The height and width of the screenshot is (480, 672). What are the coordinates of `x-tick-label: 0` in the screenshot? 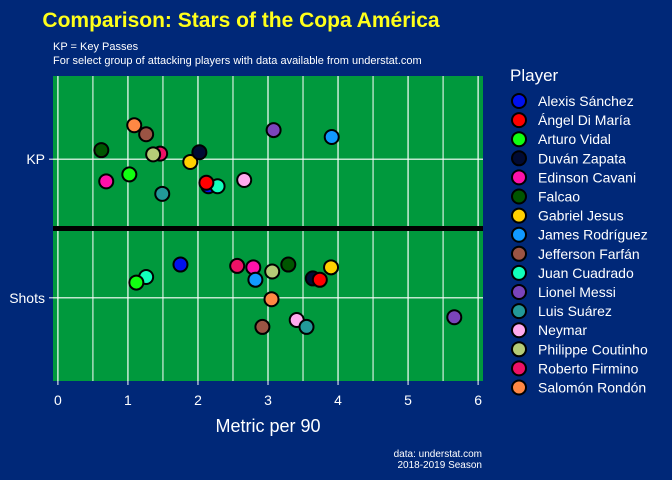 It's located at (58, 400).